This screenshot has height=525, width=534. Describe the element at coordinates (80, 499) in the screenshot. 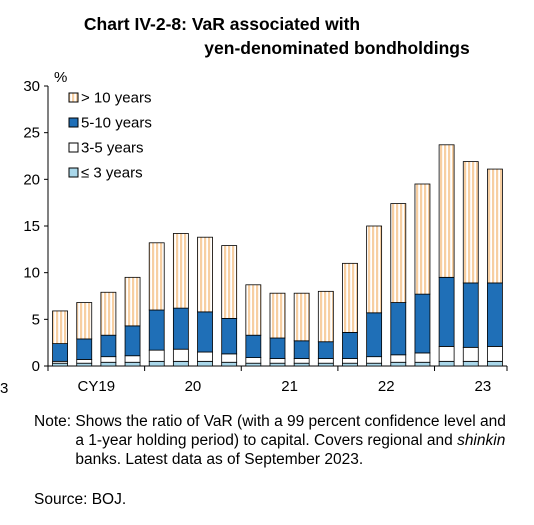

I see `chart-source: Source: BOJ.` at that location.